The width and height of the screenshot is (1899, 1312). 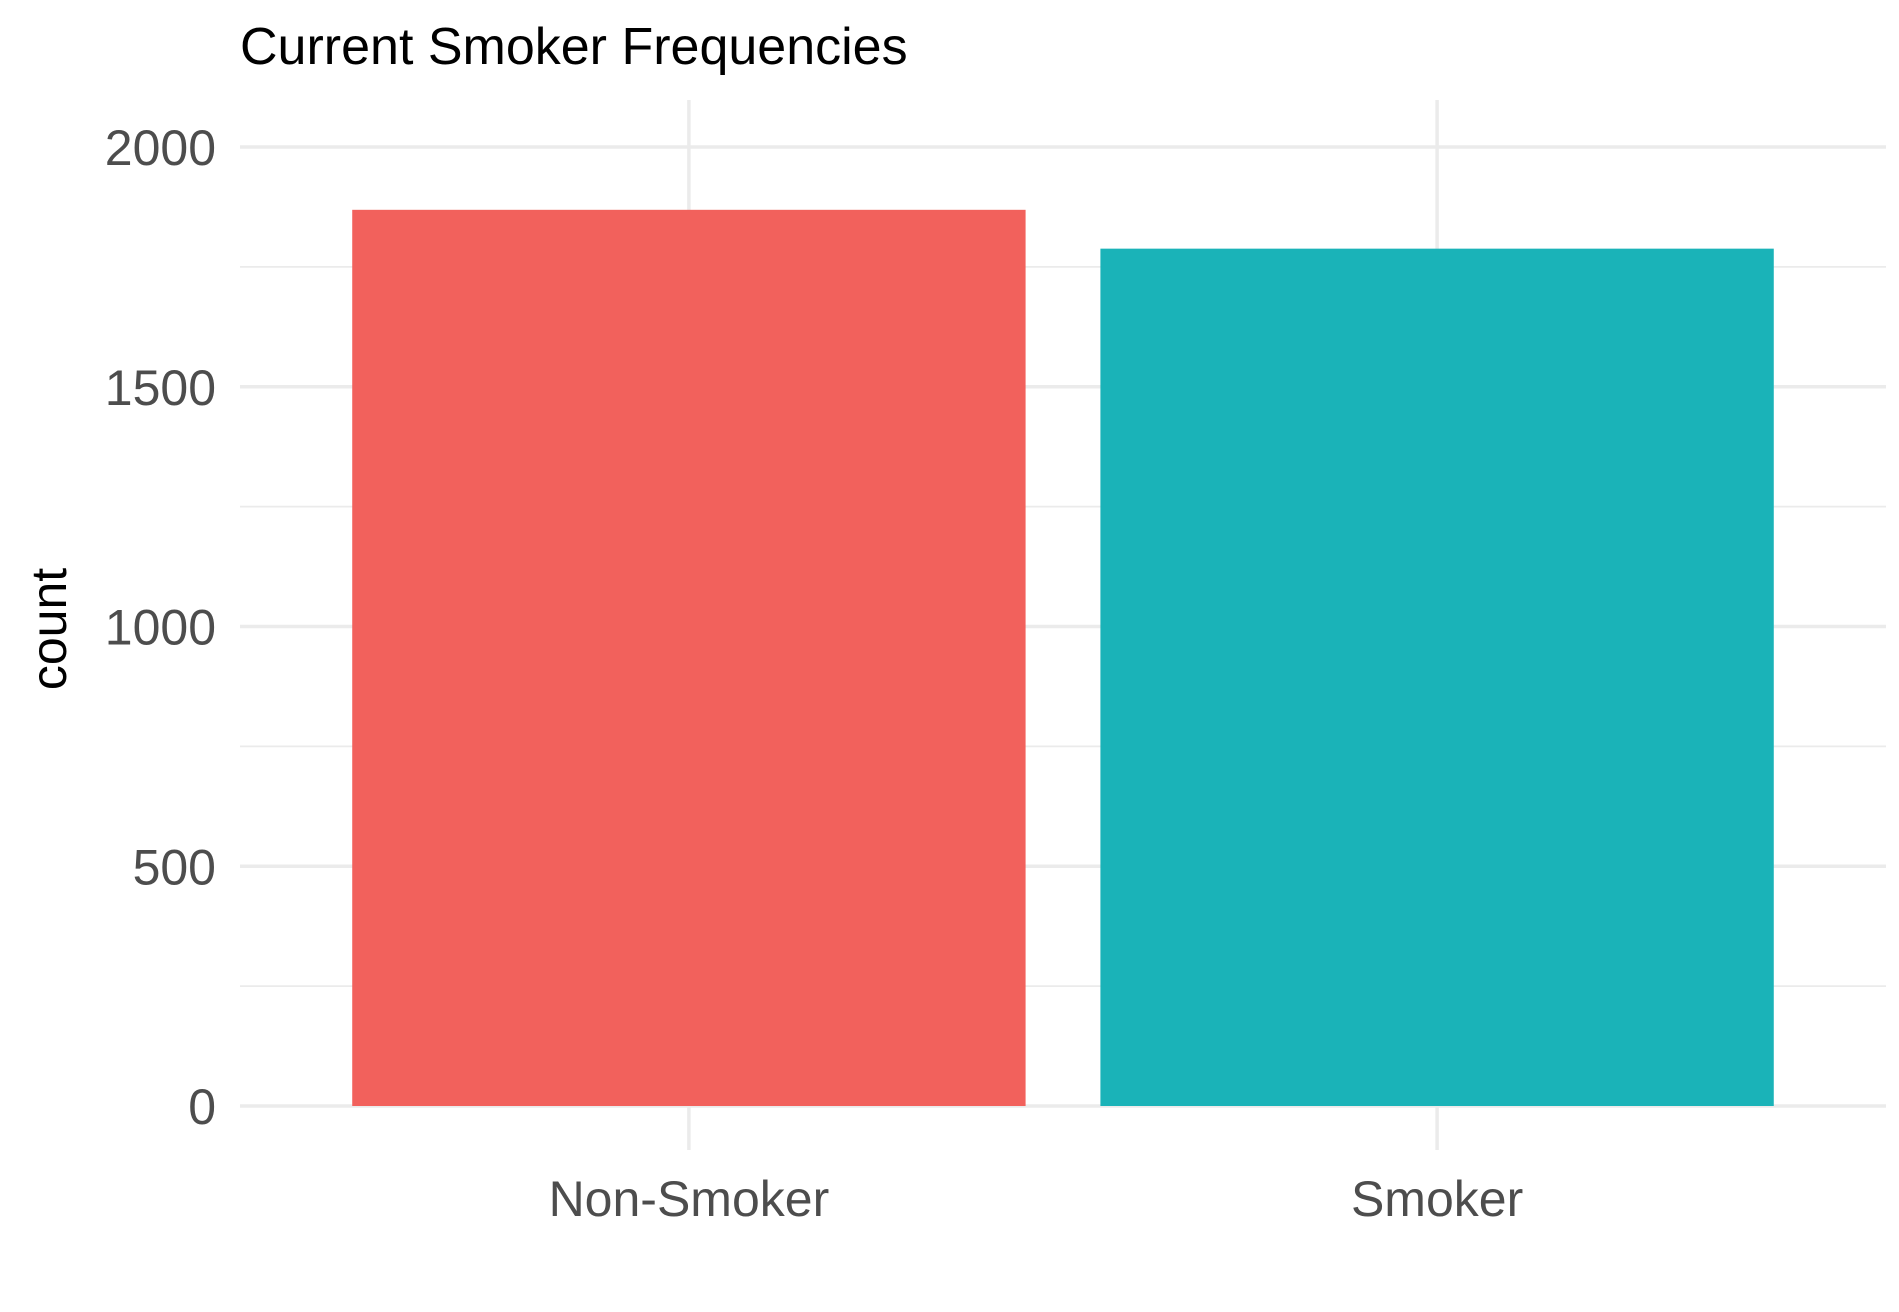 I want to click on y-tick-label: 2000, so click(x=160, y=148).